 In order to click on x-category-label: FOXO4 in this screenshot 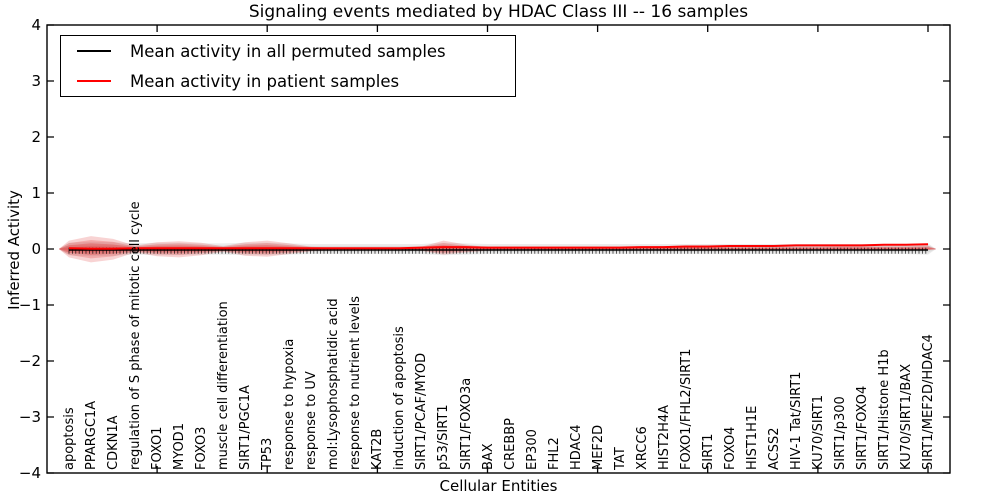, I will do `click(730, 448)`.